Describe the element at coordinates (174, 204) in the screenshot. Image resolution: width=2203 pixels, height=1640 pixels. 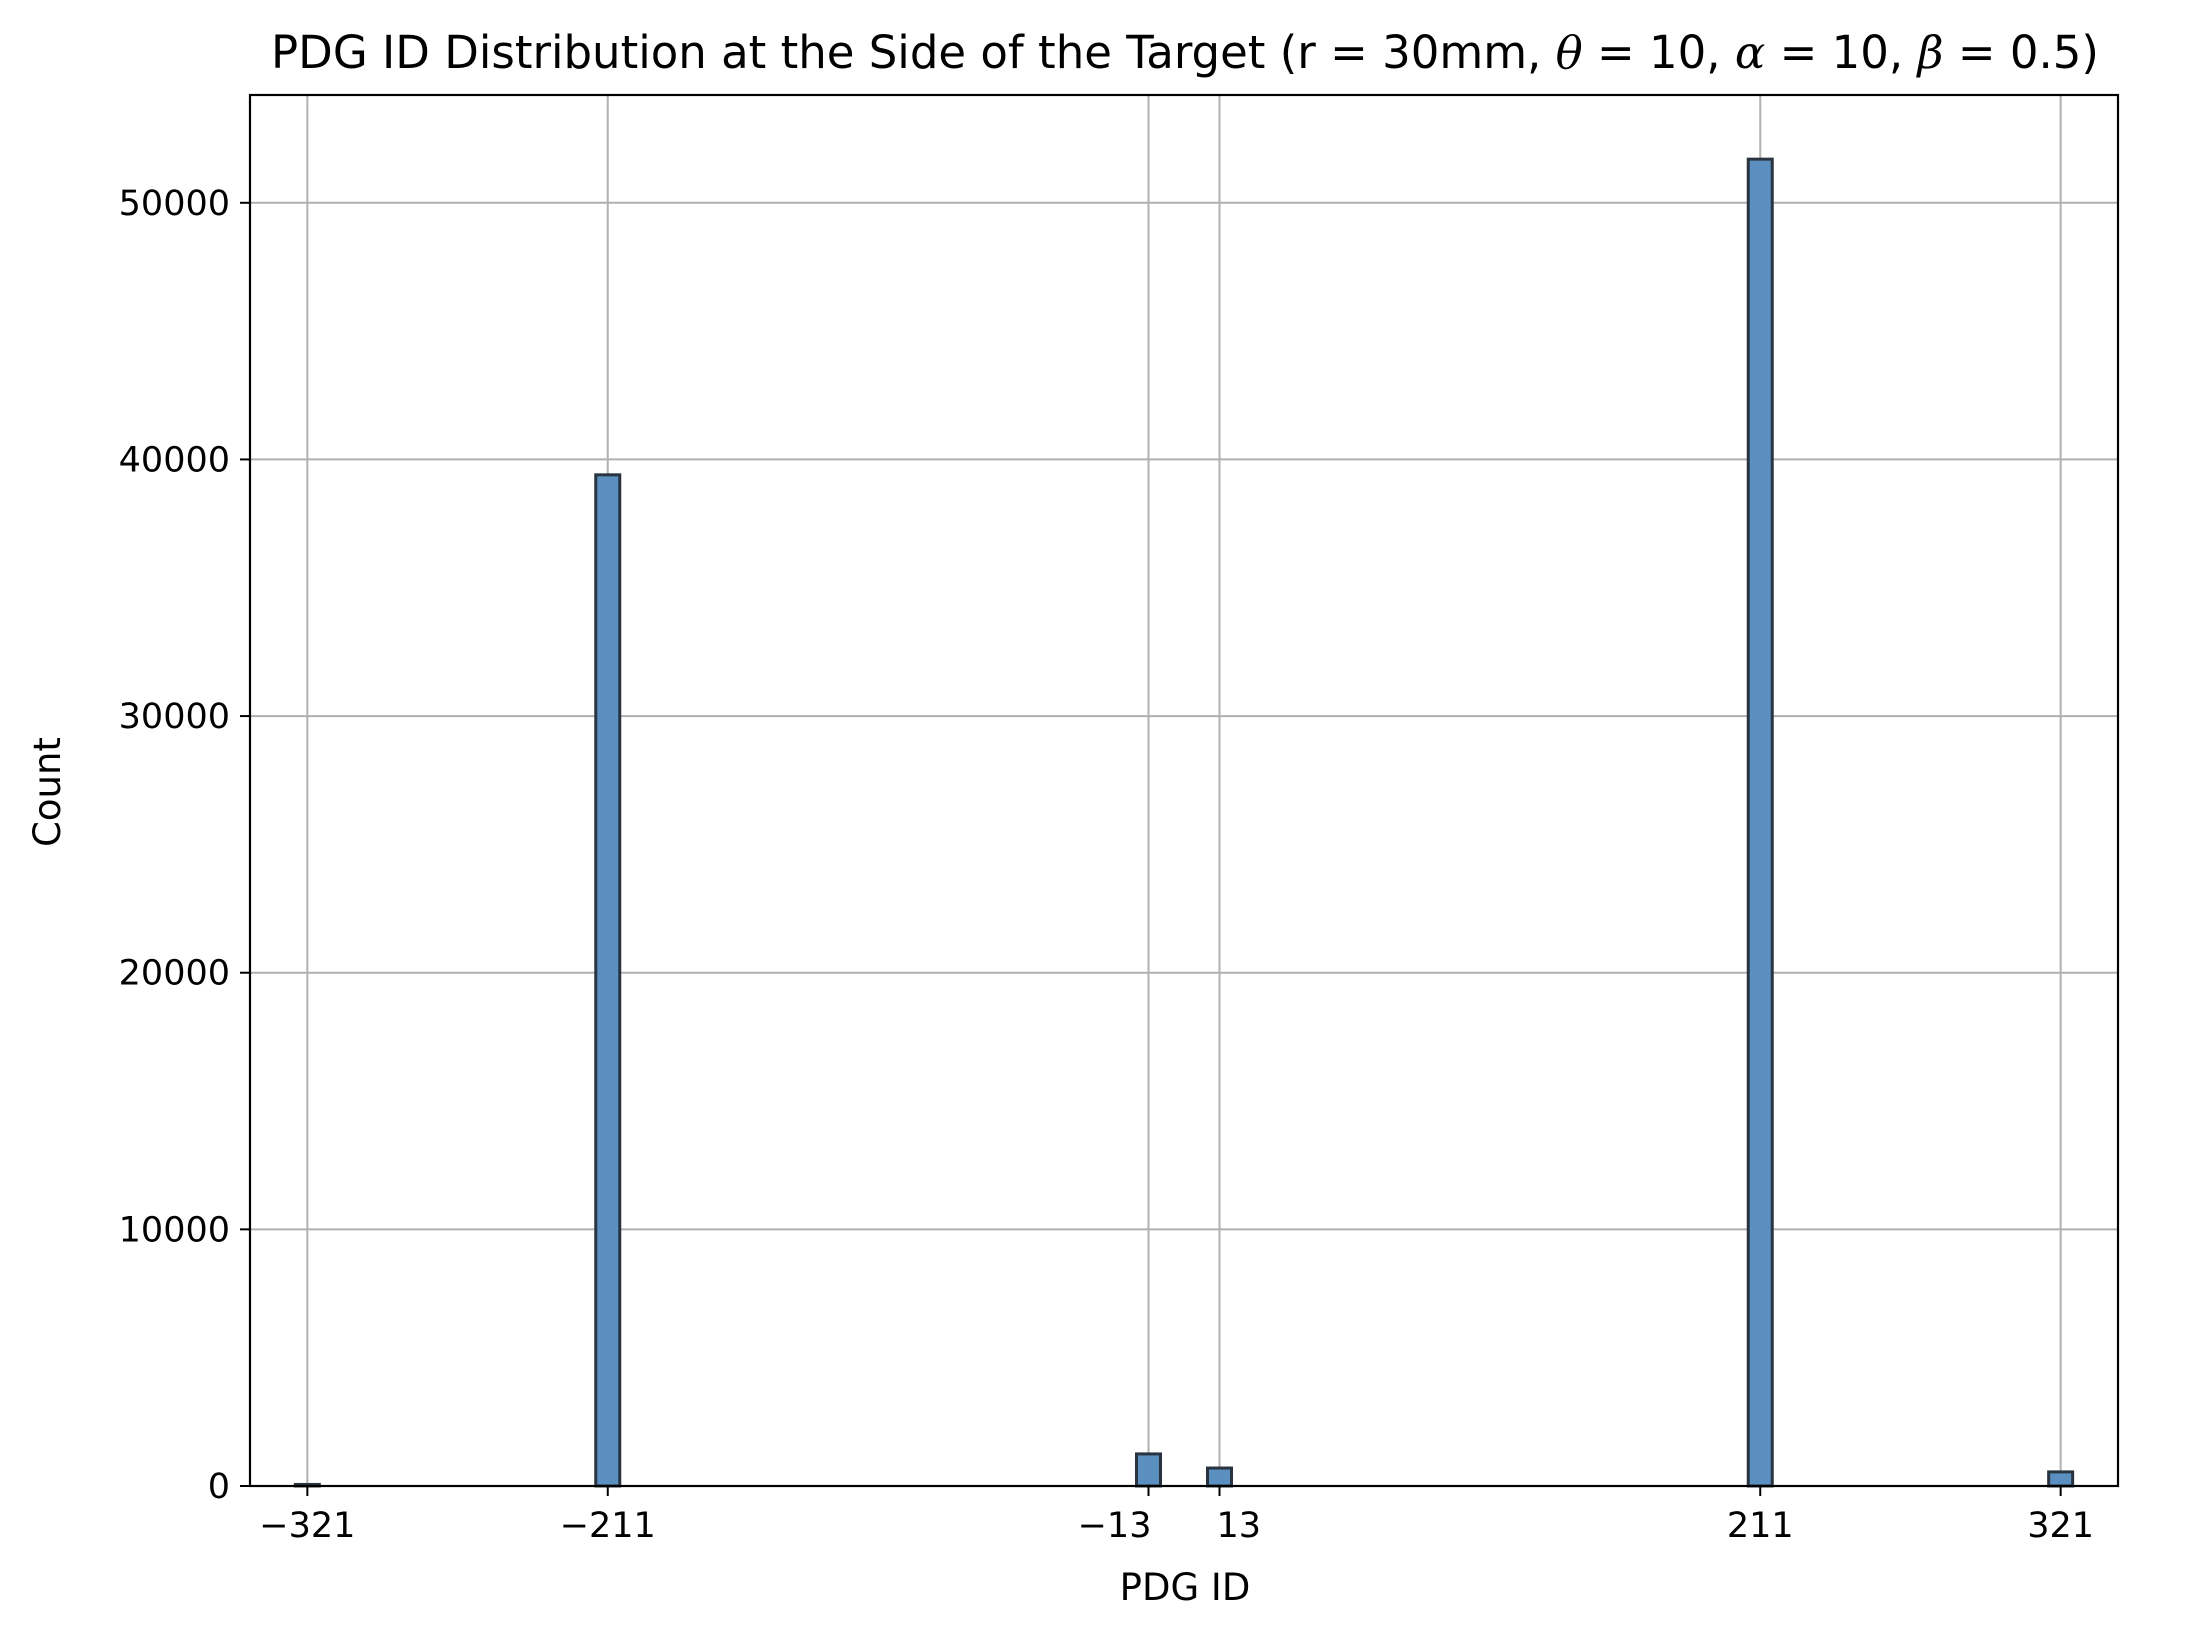
I see `y-tick-label-5: 50000` at that location.